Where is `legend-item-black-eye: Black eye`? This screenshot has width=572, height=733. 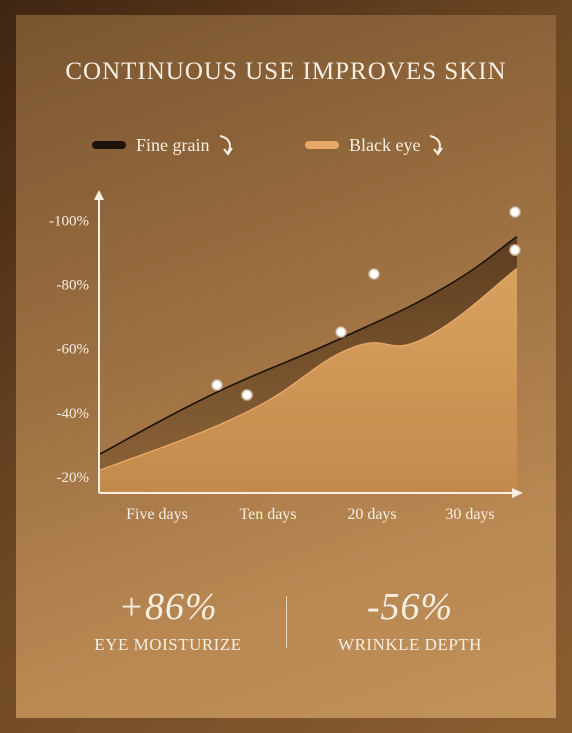
legend-item-black-eye: Black eye is located at coordinates (376, 145).